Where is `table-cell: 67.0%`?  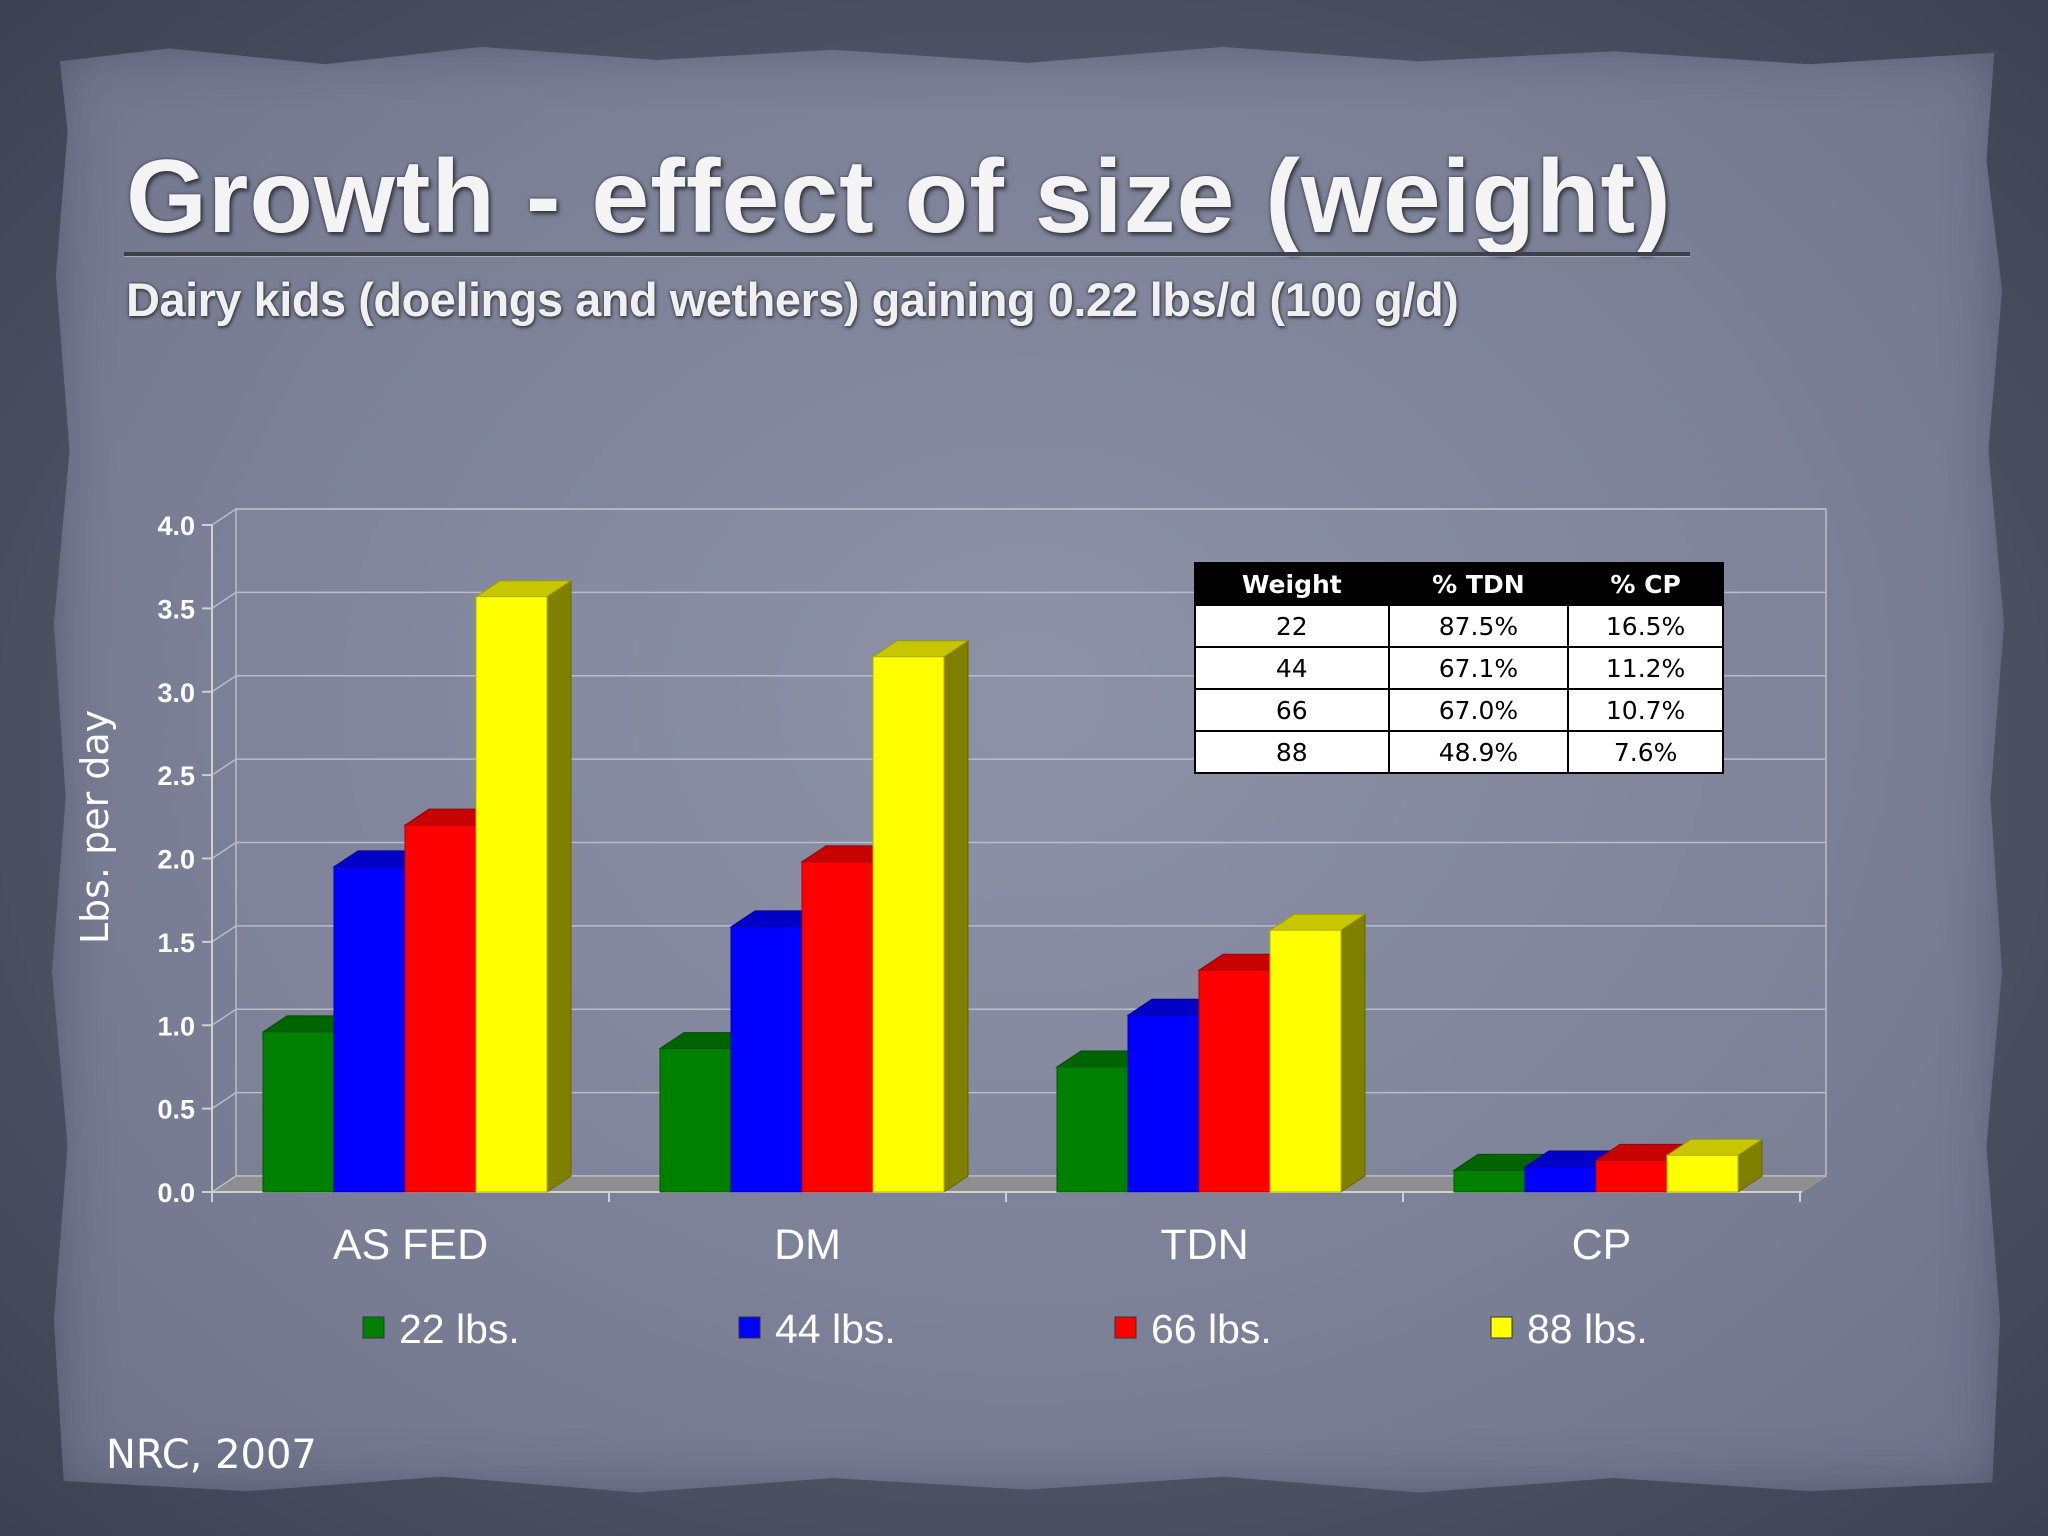 table-cell: 67.0% is located at coordinates (1478, 710).